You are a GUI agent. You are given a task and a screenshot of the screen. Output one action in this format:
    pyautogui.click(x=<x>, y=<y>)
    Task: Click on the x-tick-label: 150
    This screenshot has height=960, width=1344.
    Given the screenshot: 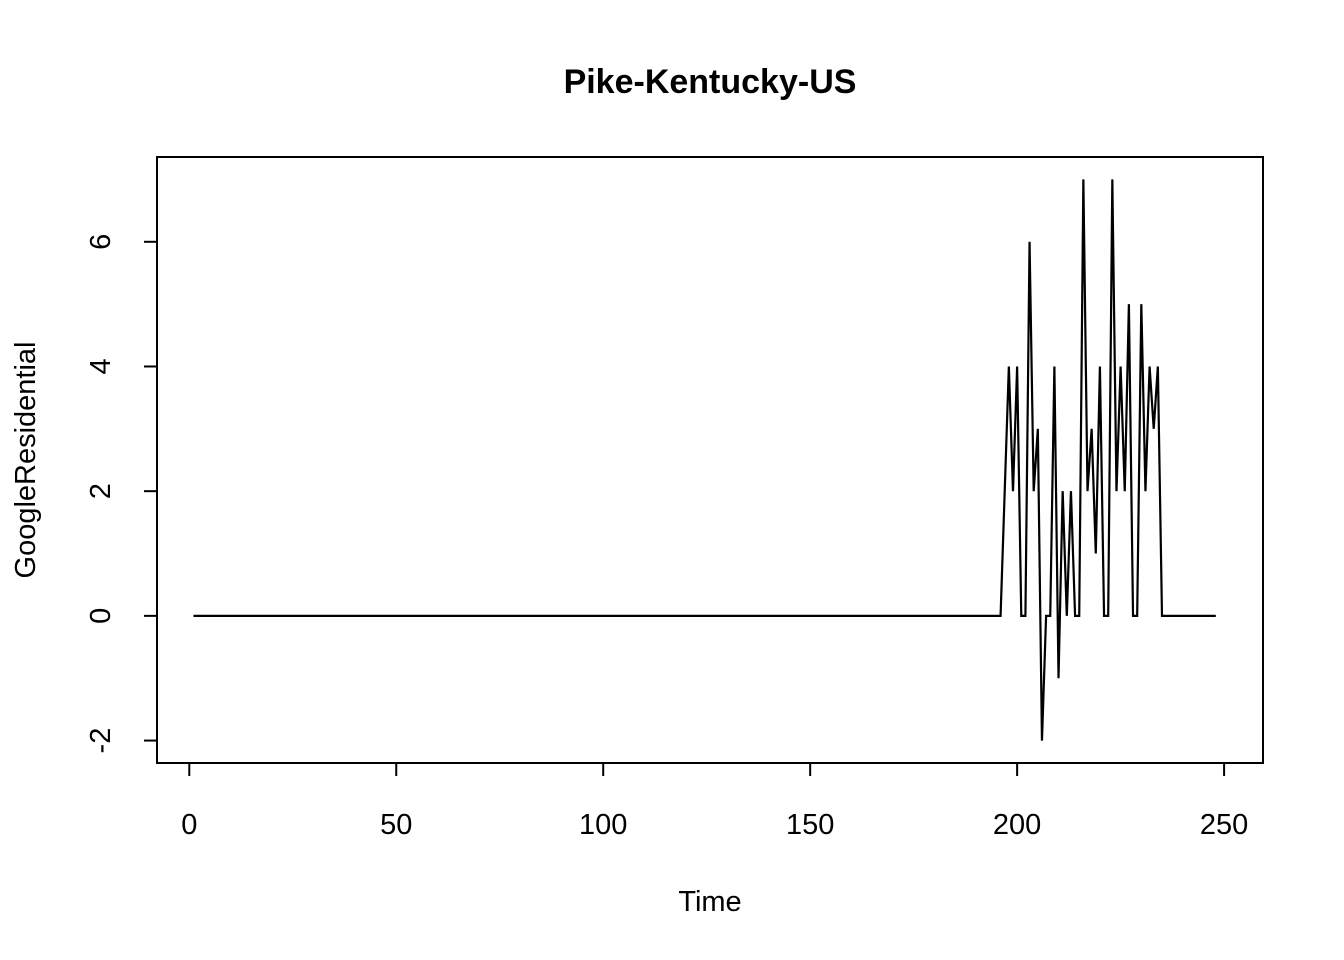 What is the action you would take?
    pyautogui.click(x=810, y=825)
    